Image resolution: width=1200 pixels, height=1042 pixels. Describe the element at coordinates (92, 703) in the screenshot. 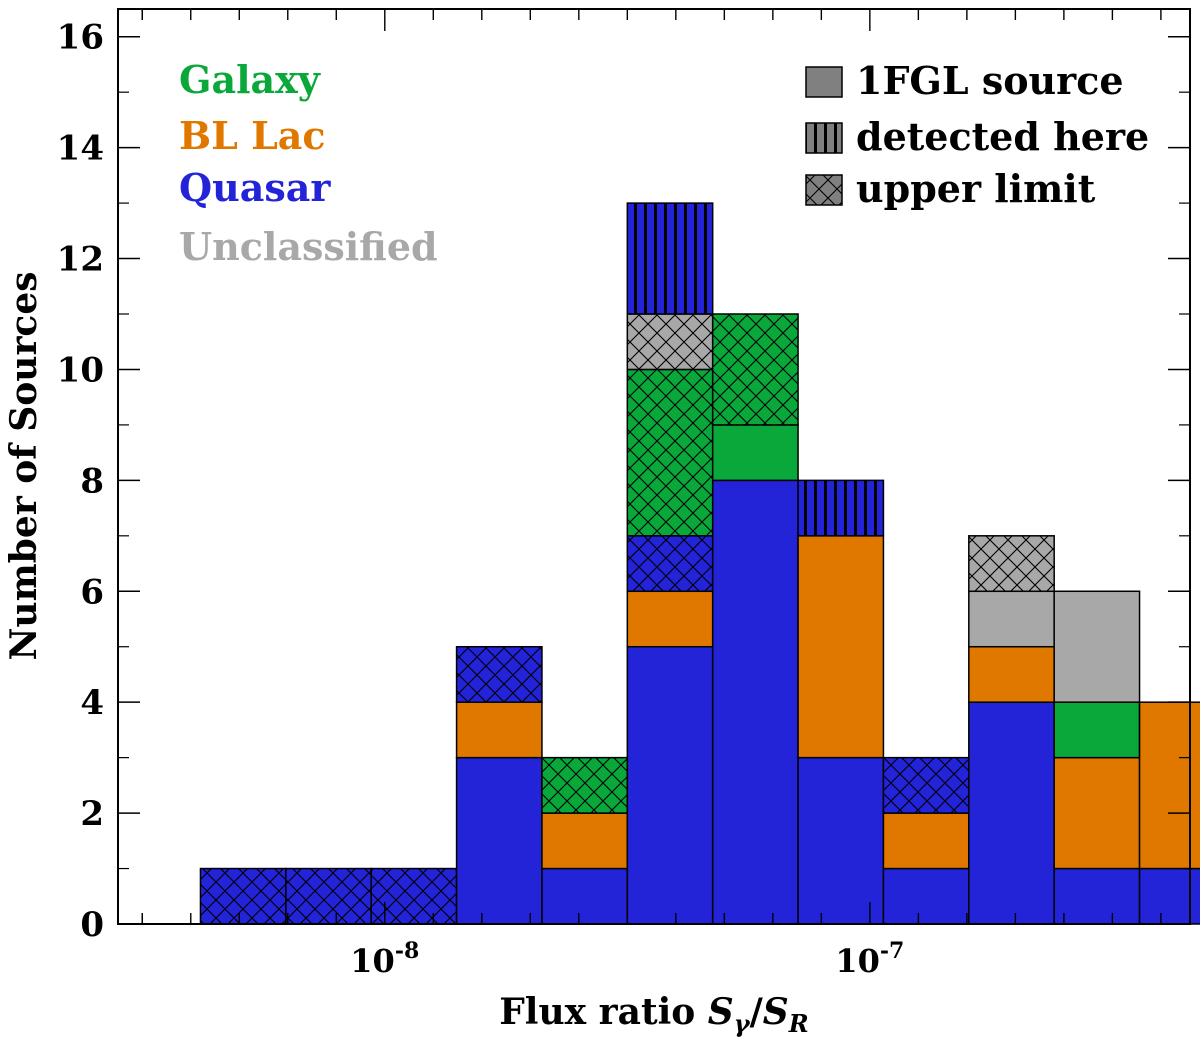

I see `y-tick-label: 4` at that location.